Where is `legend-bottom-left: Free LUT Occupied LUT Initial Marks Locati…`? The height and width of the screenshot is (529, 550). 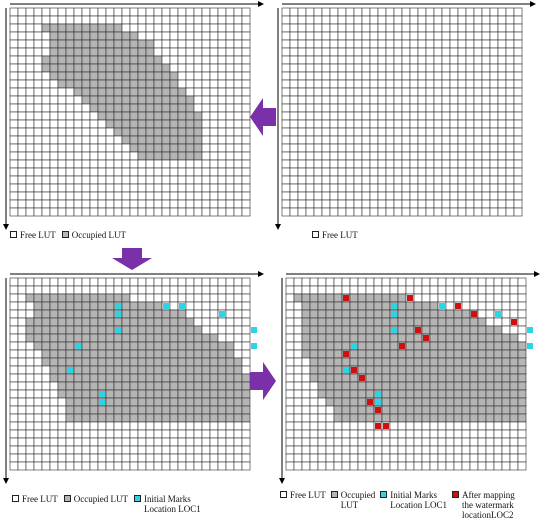 legend-bottom-left: Free LUT Occupied LUT Initial Marks Locati… is located at coordinates (106, 504).